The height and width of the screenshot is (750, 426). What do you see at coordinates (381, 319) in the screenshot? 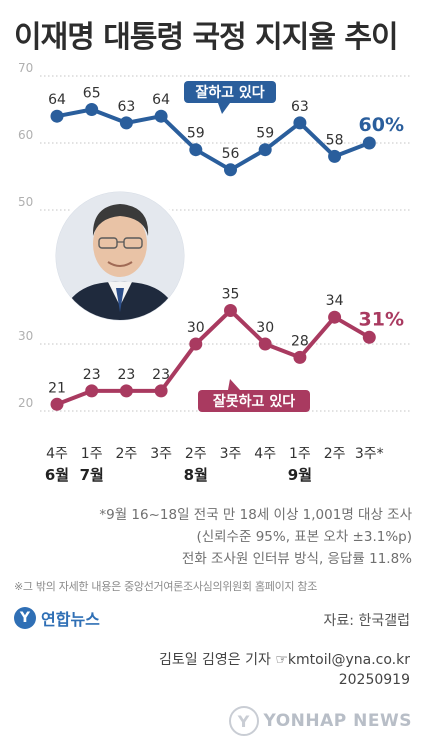
I see `data-label: 31%` at bounding box center [381, 319].